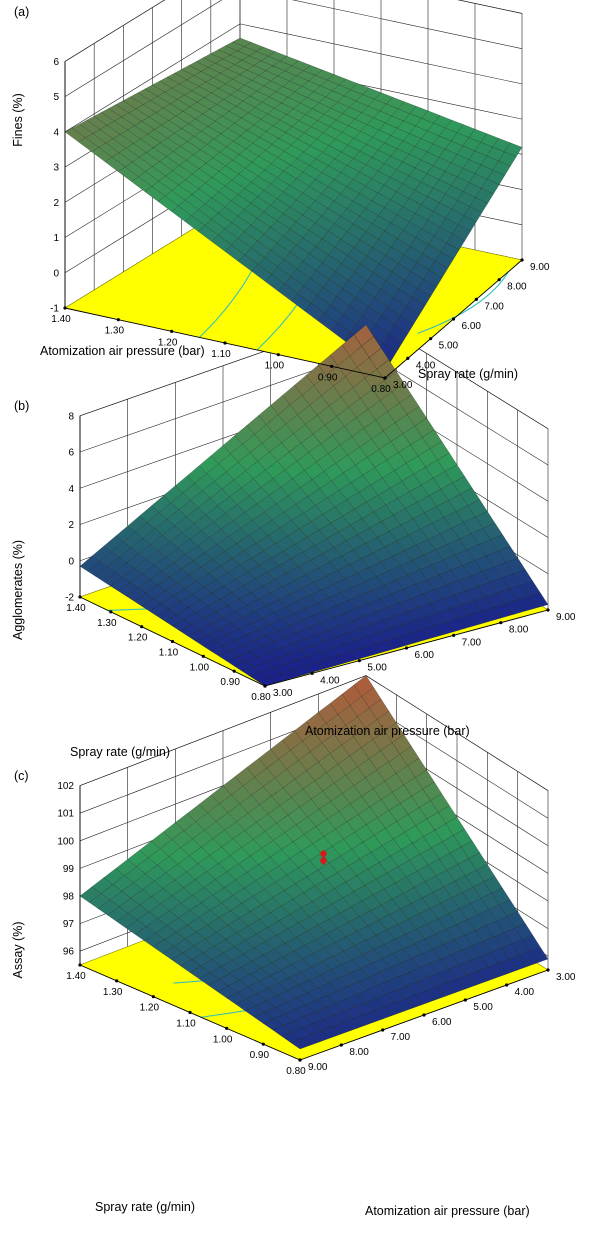 This screenshot has height=1234, width=606. Describe the element at coordinates (69, 869) in the screenshot. I see `z-tick-label: 99` at that location.